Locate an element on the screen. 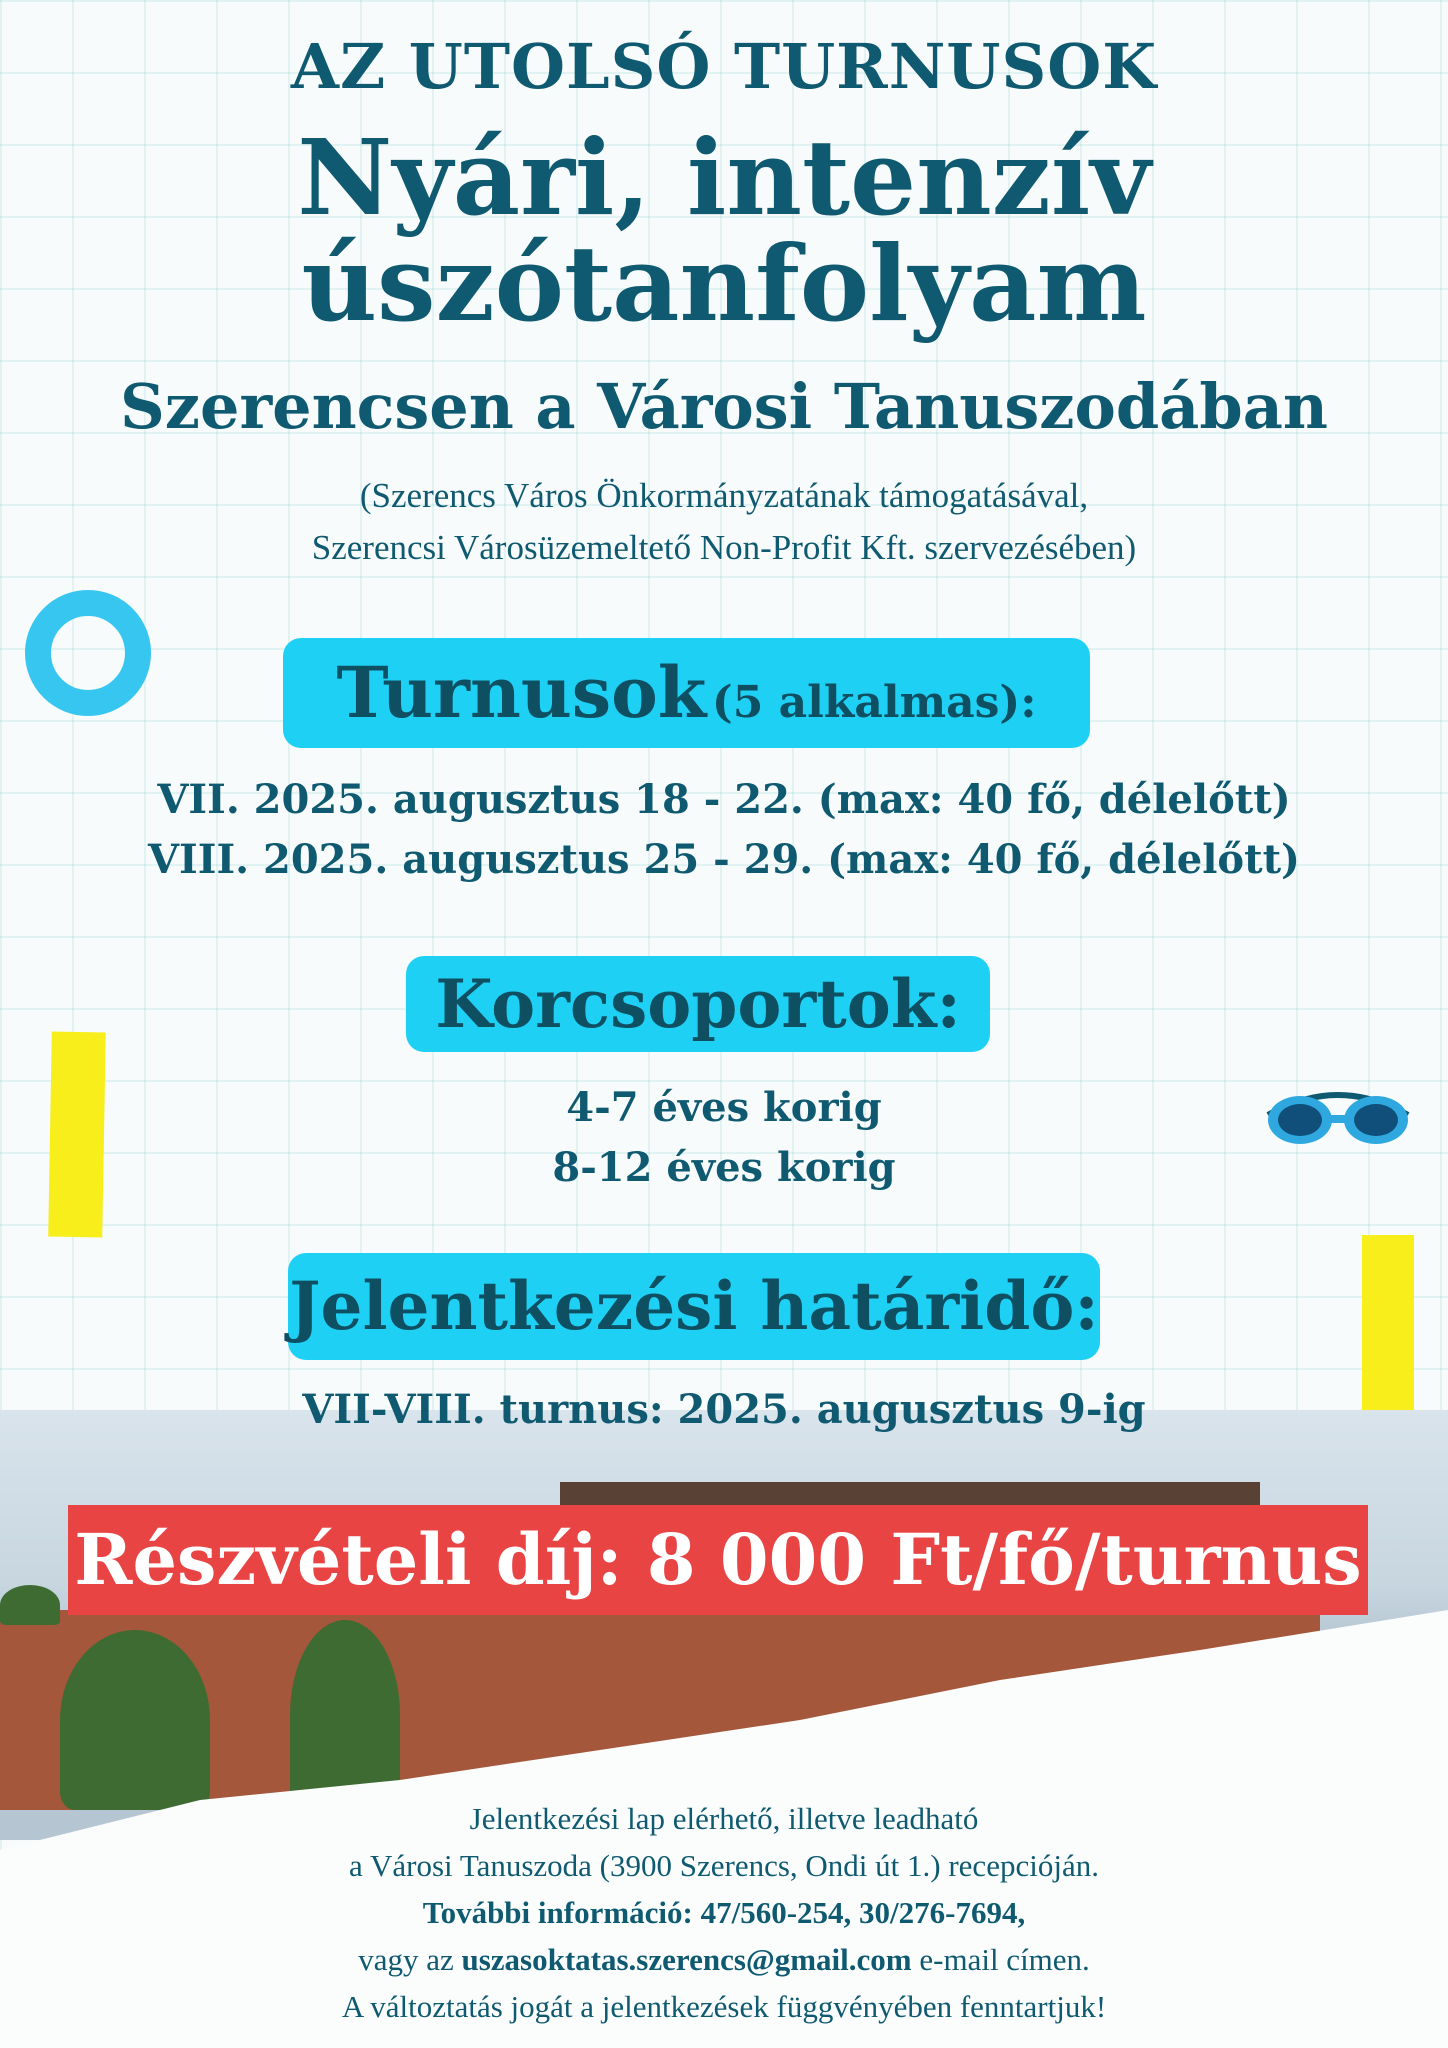 The height and width of the screenshot is (2048, 1448). age-group-item: 4-7 éves korig is located at coordinates (724, 1107).